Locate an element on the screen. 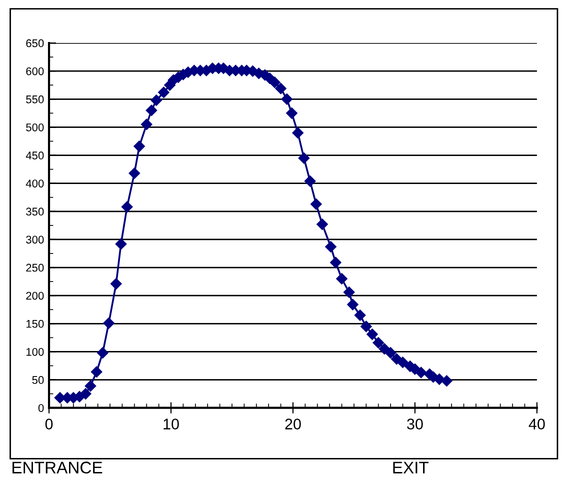 This screenshot has width=570, height=489. x-tick-label: 40 is located at coordinates (536, 424).